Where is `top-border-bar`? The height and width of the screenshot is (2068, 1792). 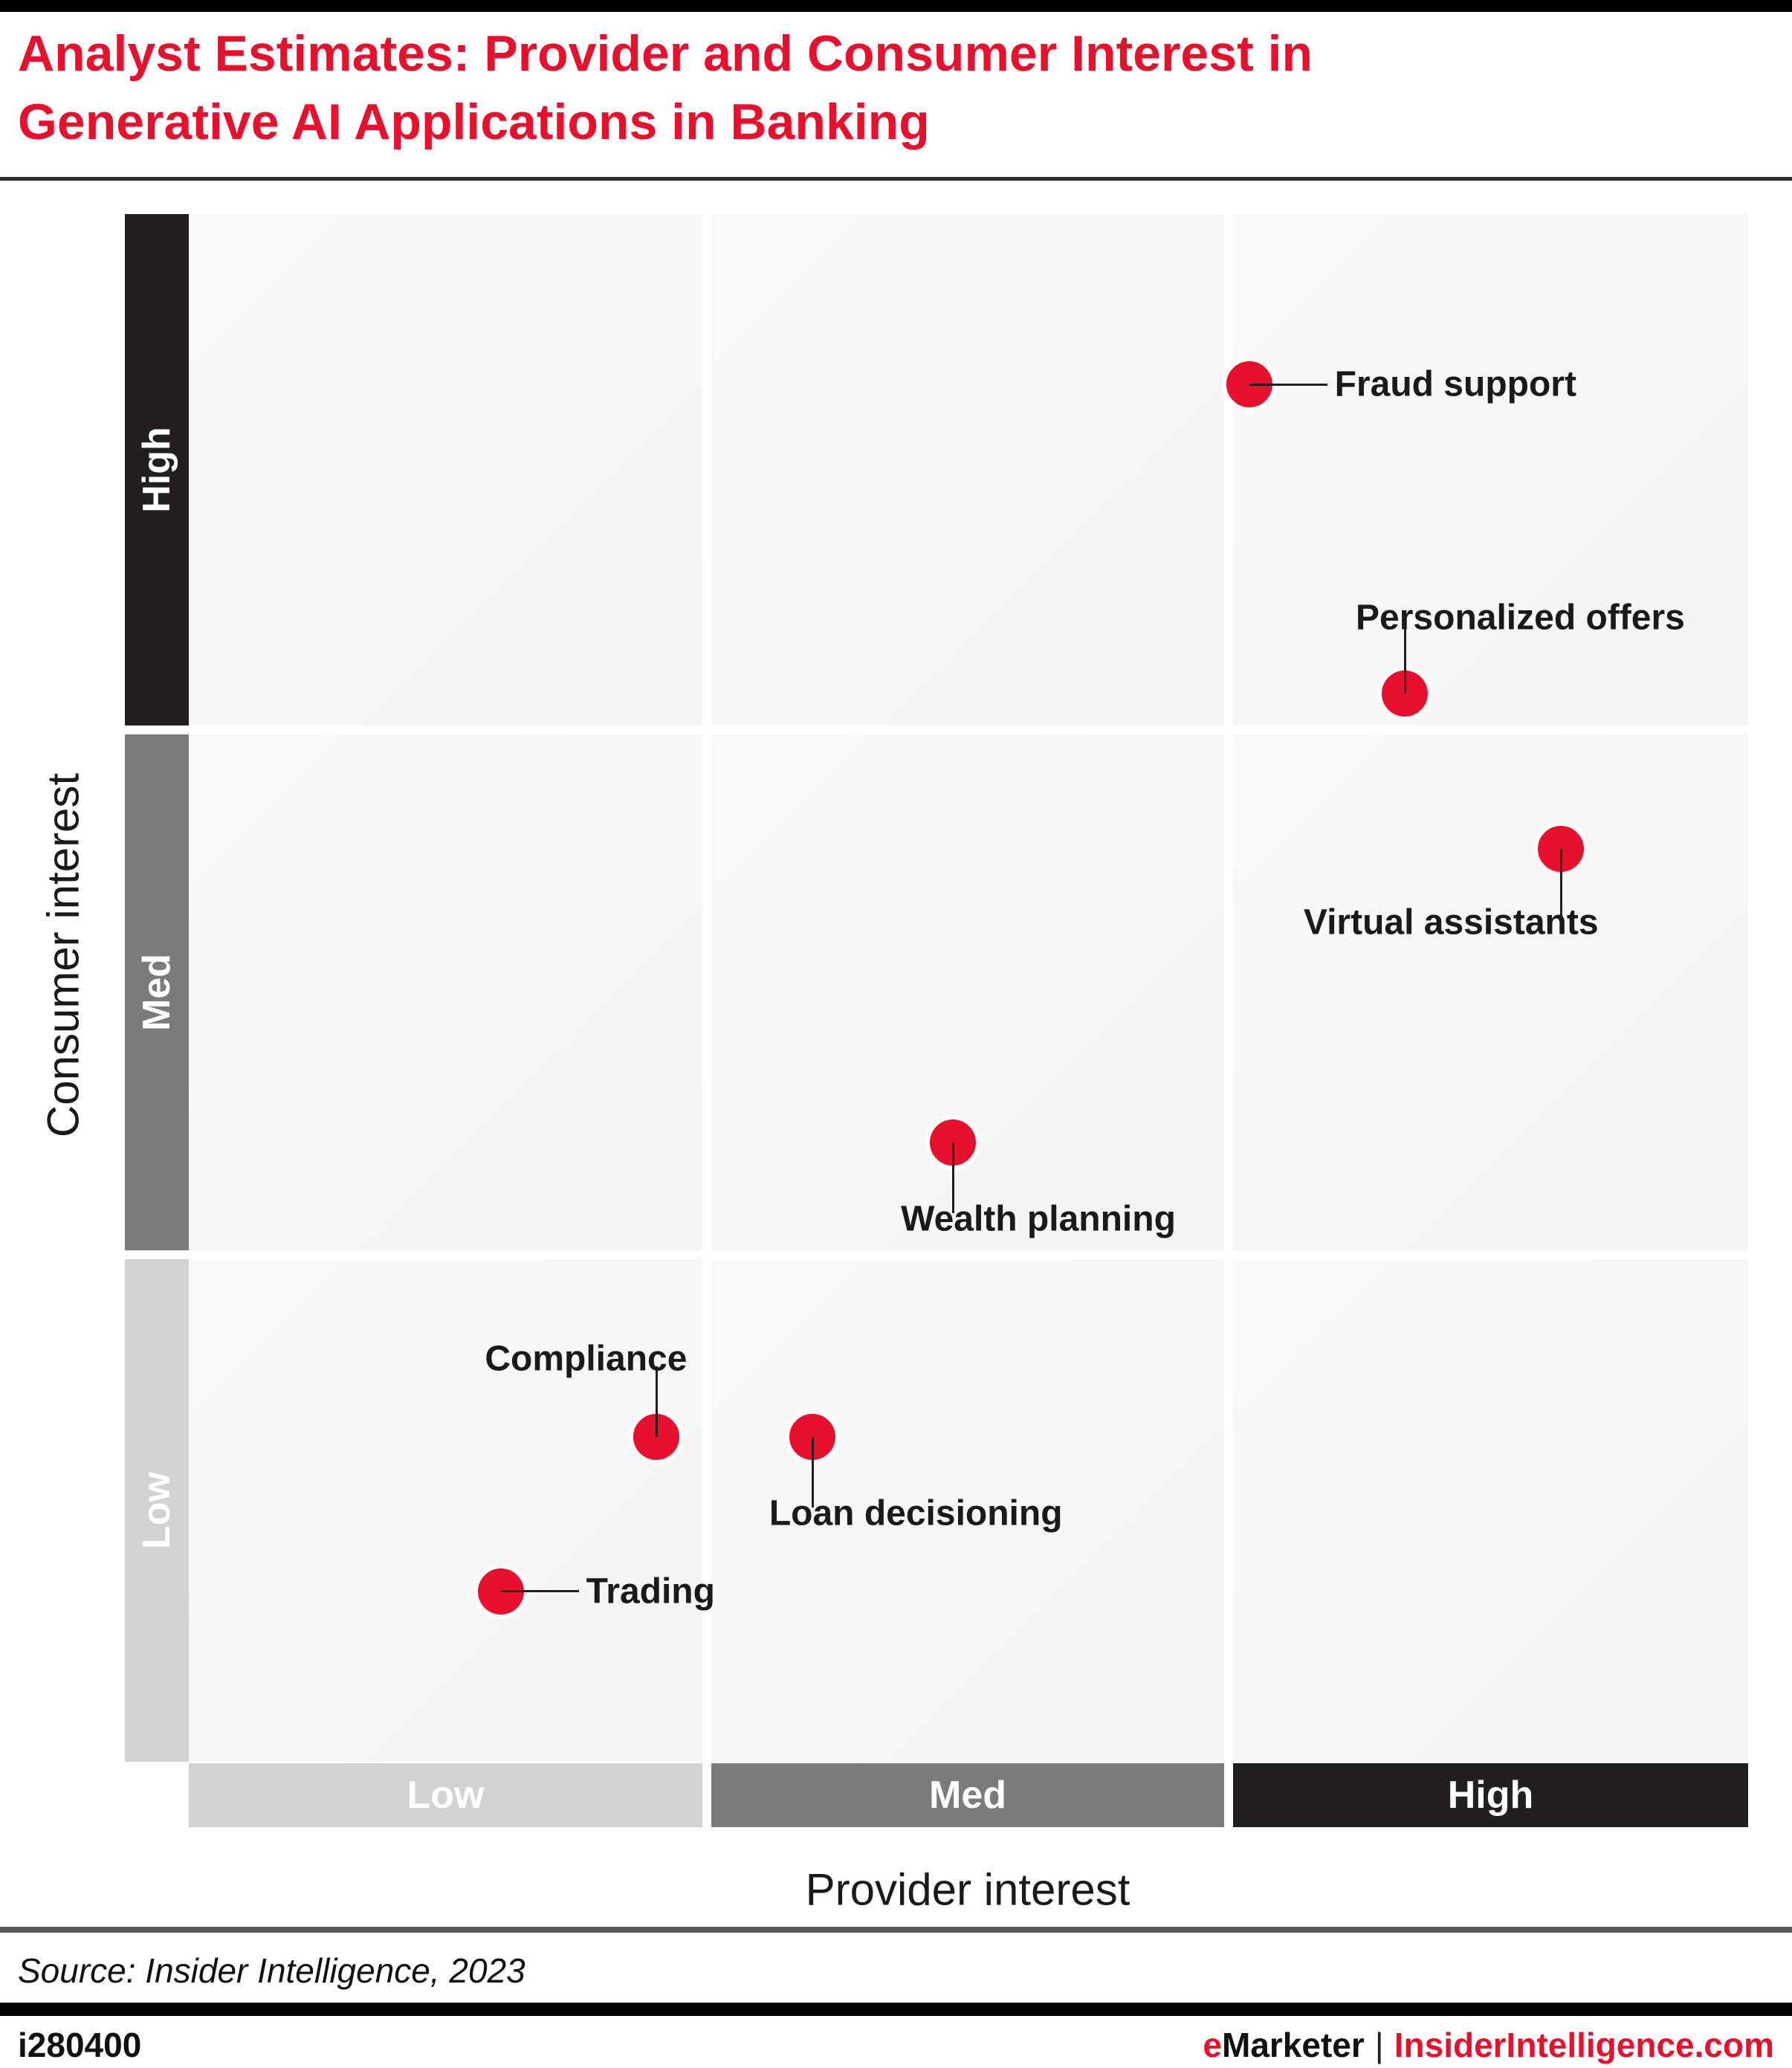
top-border-bar is located at coordinates (896, 6).